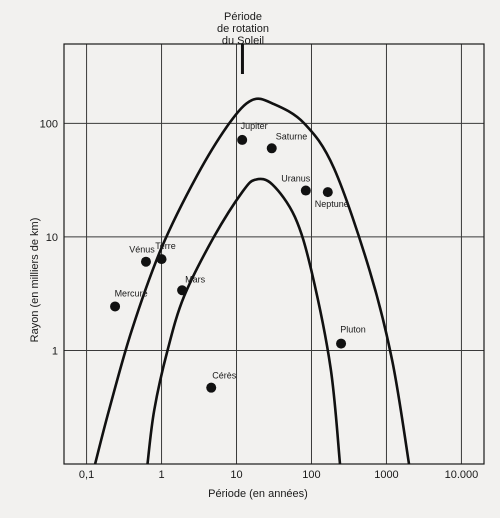 This screenshot has height=518, width=500. What do you see at coordinates (296, 179) in the screenshot?
I see `point-label: Uranus` at bounding box center [296, 179].